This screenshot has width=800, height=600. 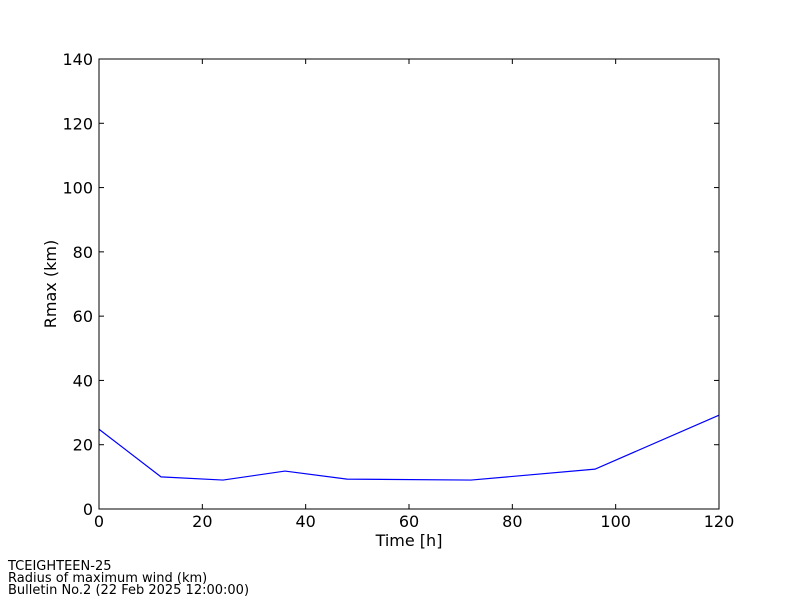 What do you see at coordinates (50, 284) in the screenshot?
I see `y-axis-label: Rmax (km)` at bounding box center [50, 284].